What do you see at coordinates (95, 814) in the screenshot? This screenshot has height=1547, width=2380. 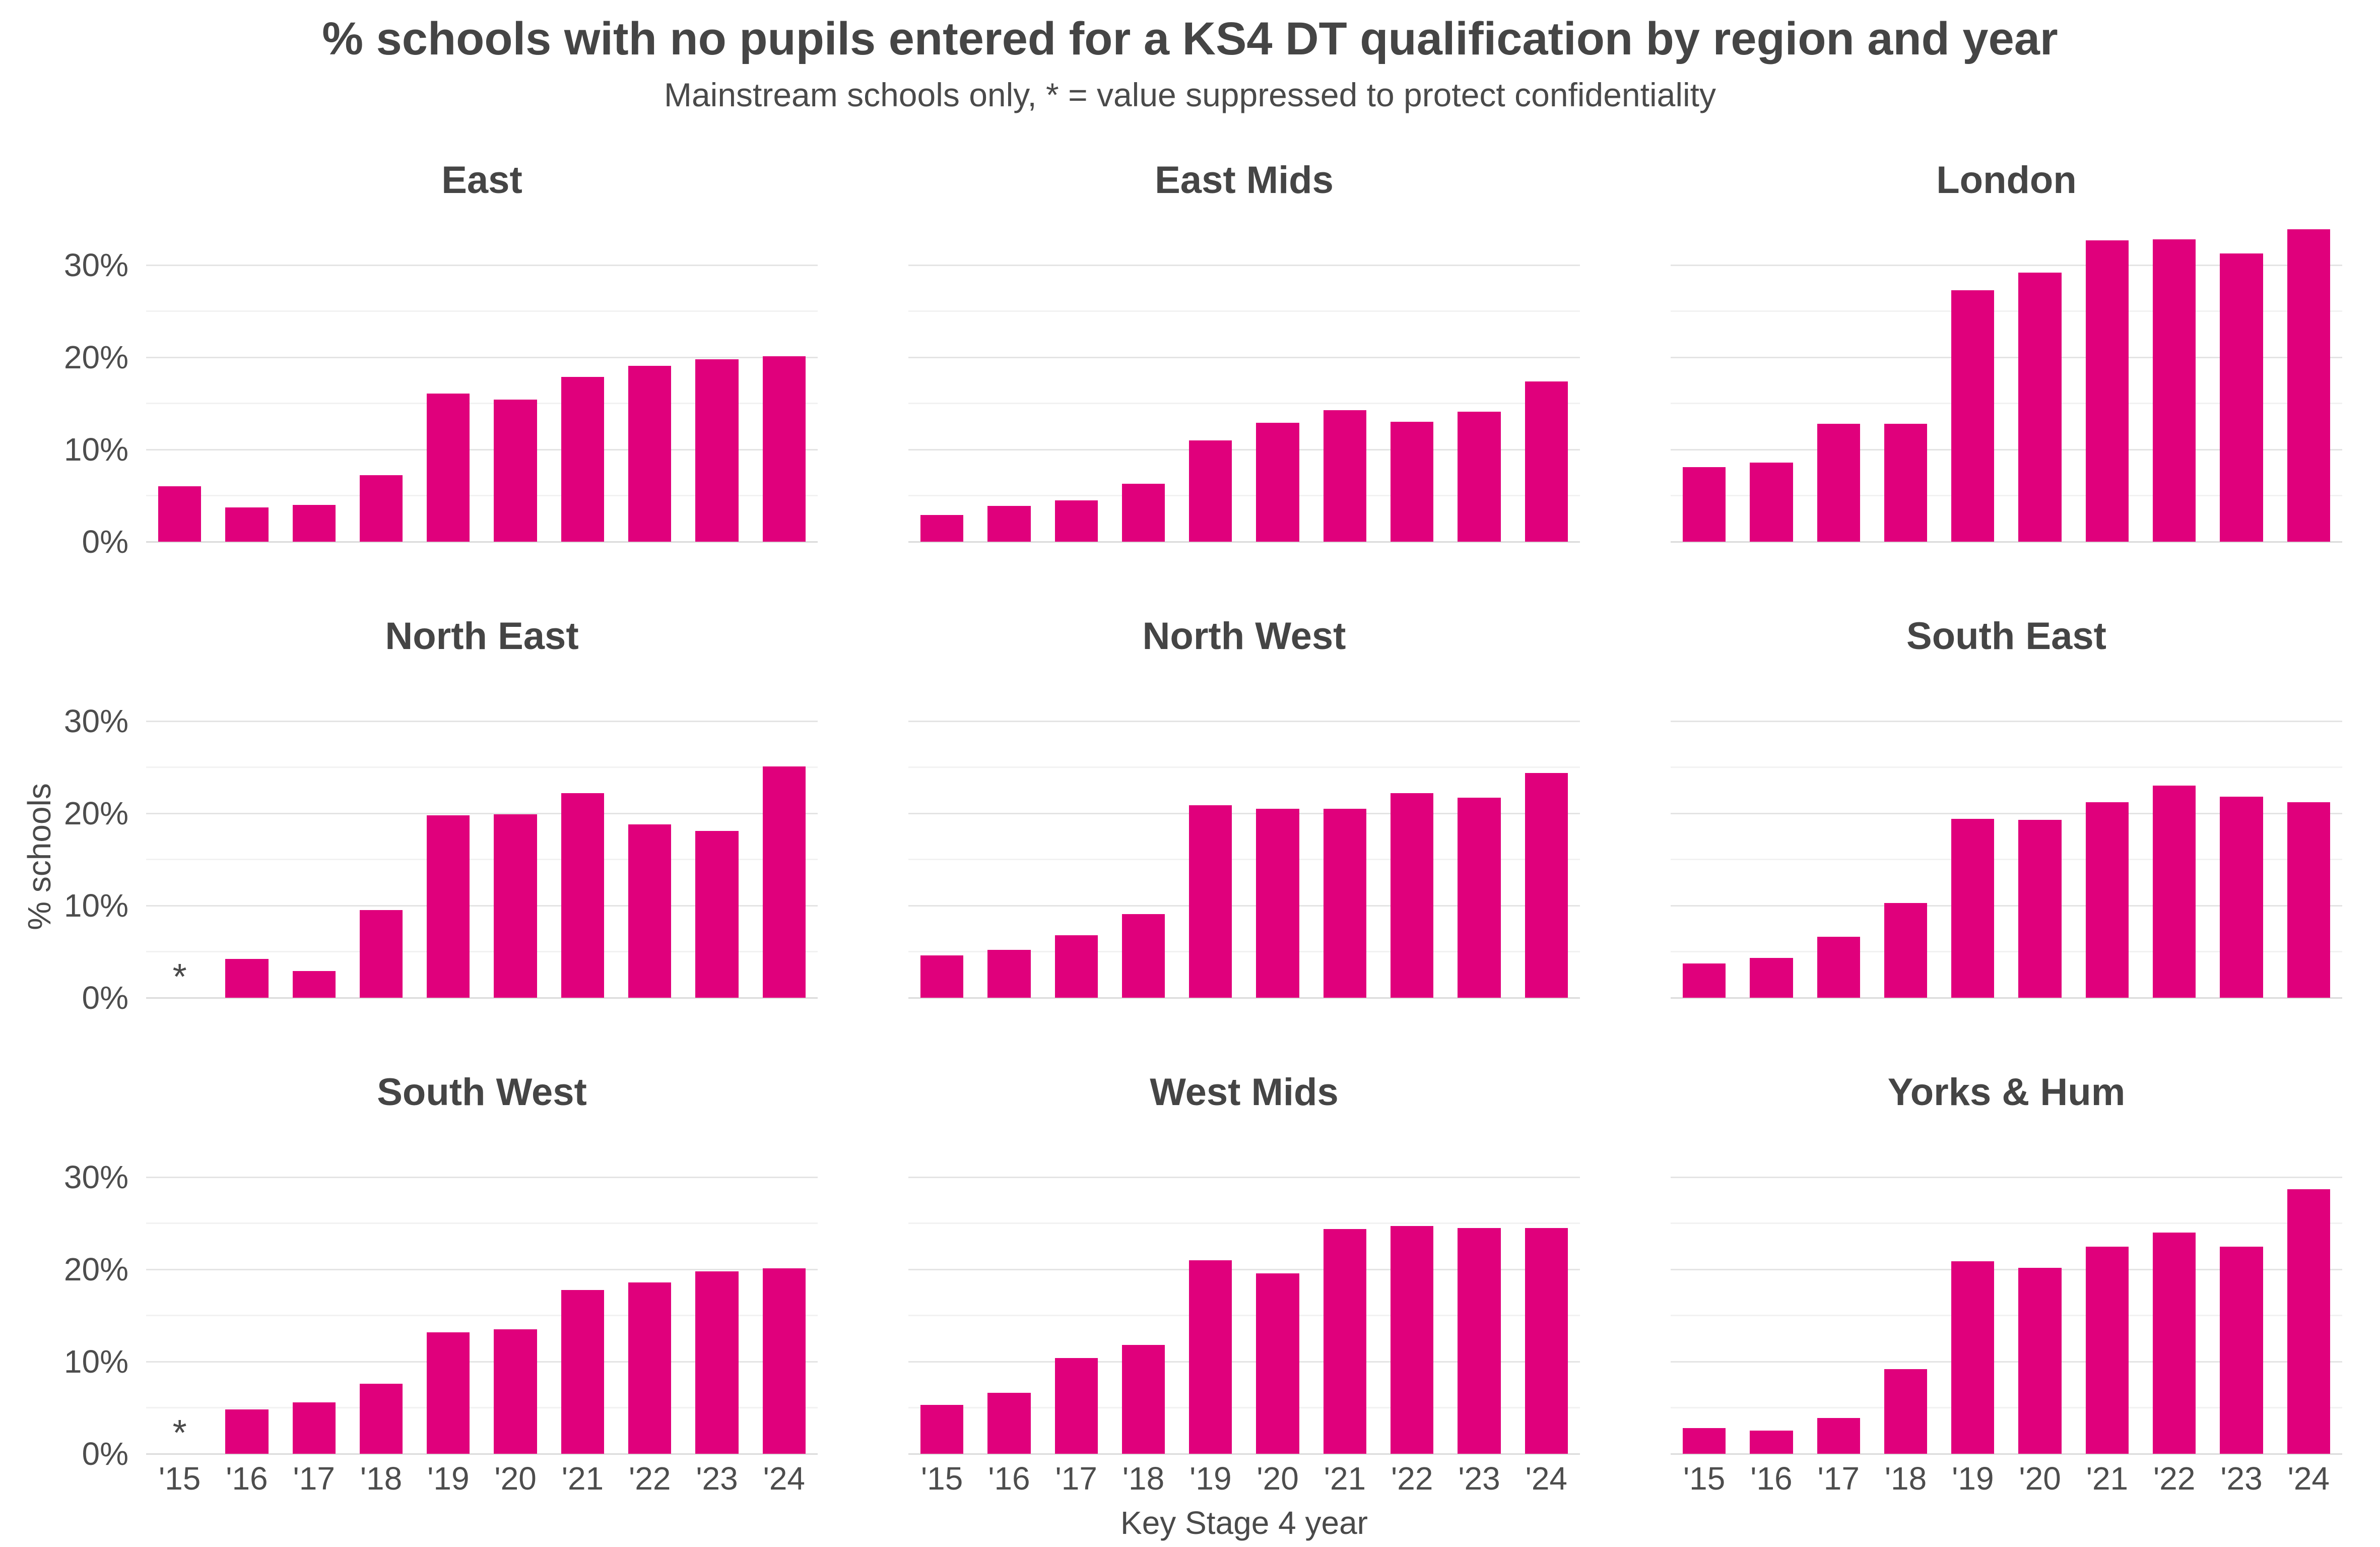 I see `y-tick-20: 20%` at bounding box center [95, 814].